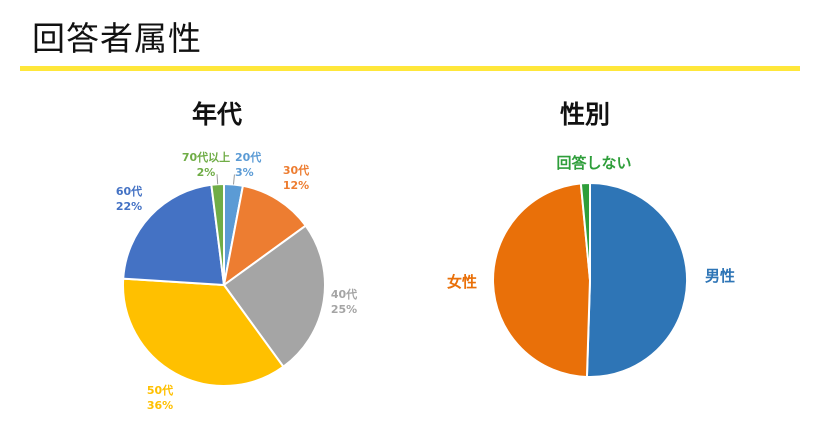 The width and height of the screenshot is (819, 431). I want to click on age-slice-label-5: 70代以上 2%, so click(206, 164).